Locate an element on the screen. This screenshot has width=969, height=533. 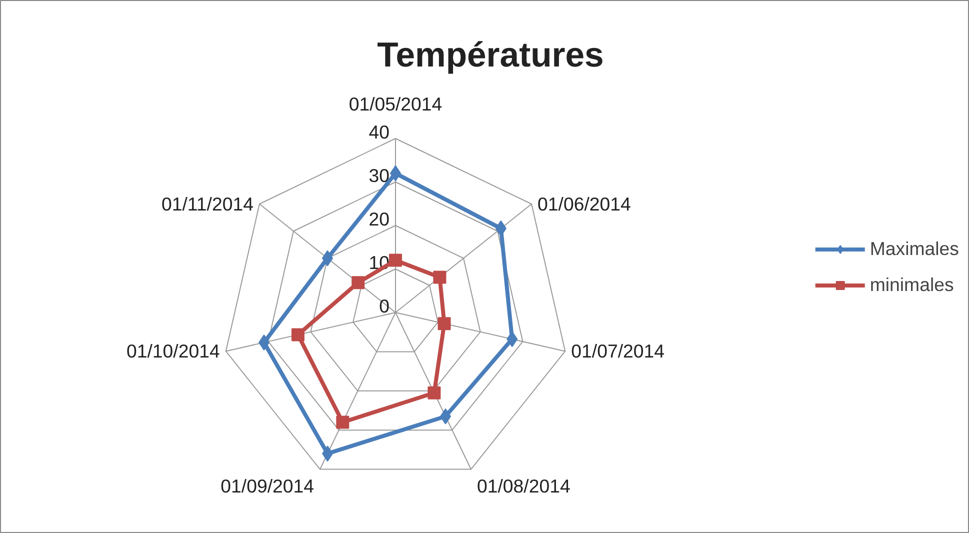
y-tick-label: 20 is located at coordinates (379, 219).